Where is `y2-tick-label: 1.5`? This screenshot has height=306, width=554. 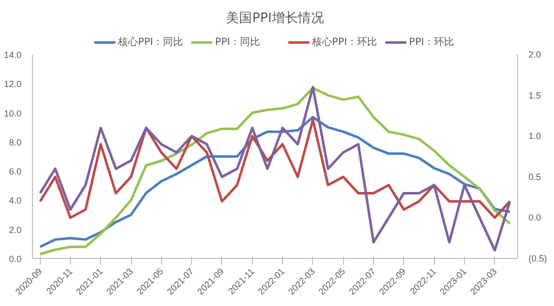 y2-tick-label: 1.5 is located at coordinates (535, 95).